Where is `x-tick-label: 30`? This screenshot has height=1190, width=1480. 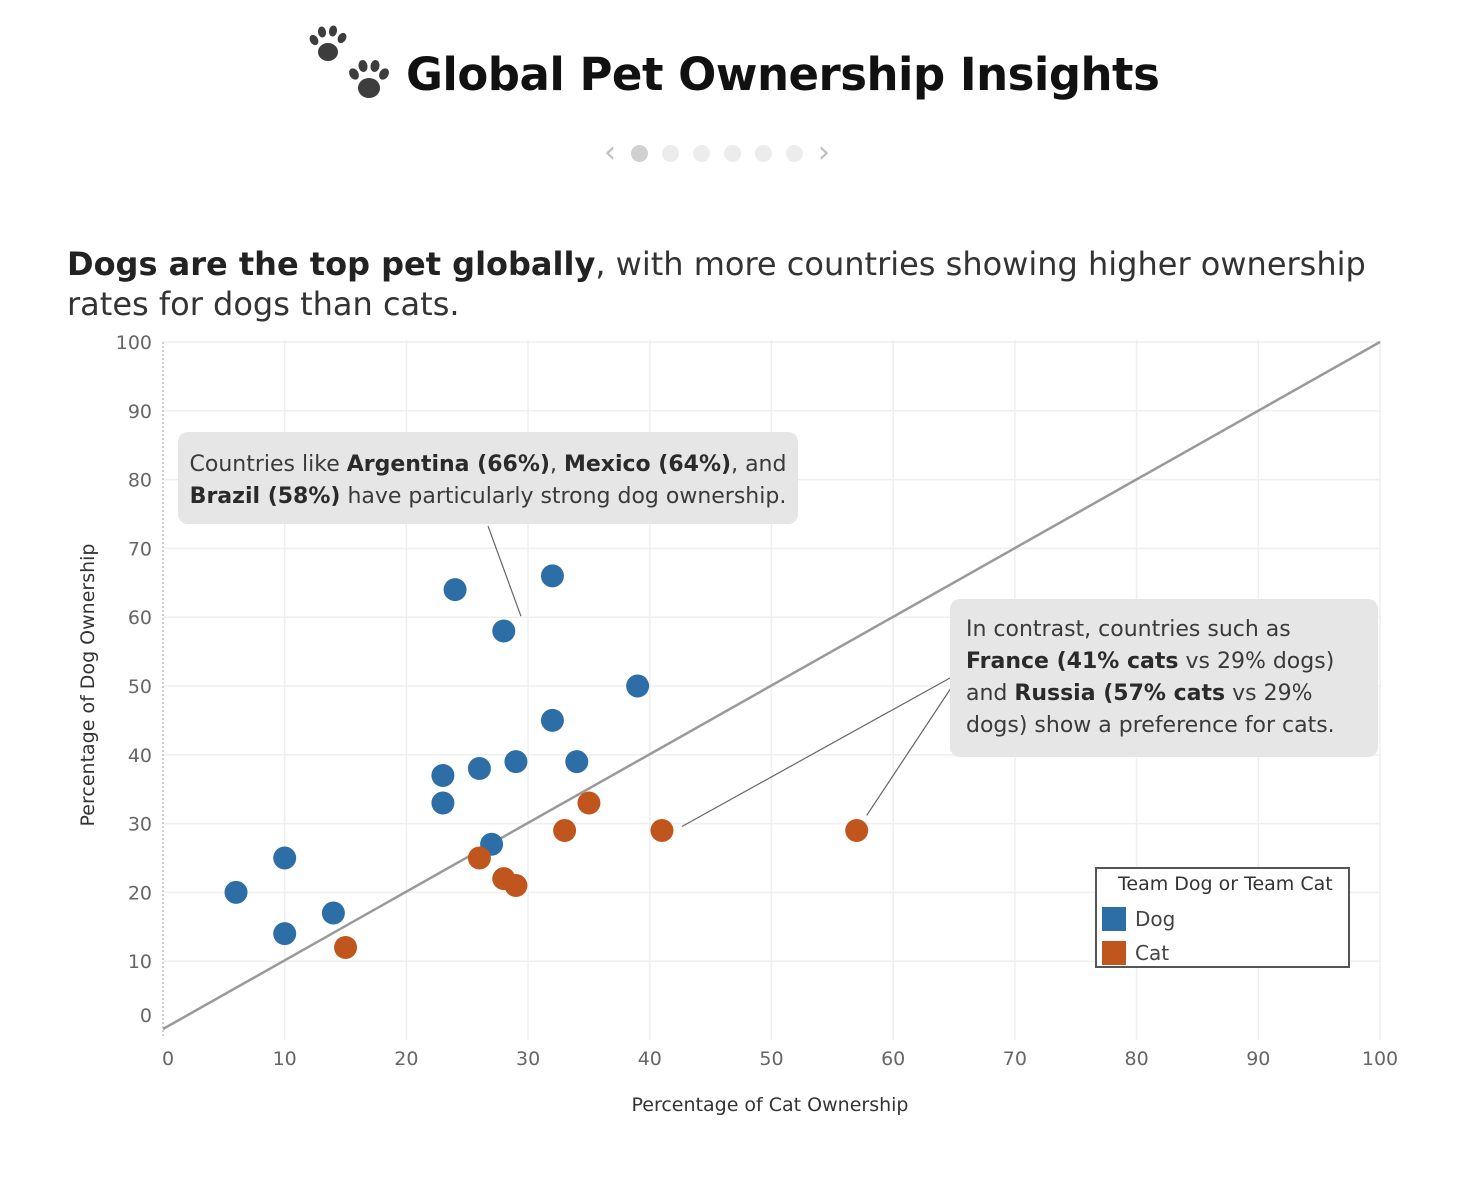 x-tick-label: 30 is located at coordinates (528, 1059).